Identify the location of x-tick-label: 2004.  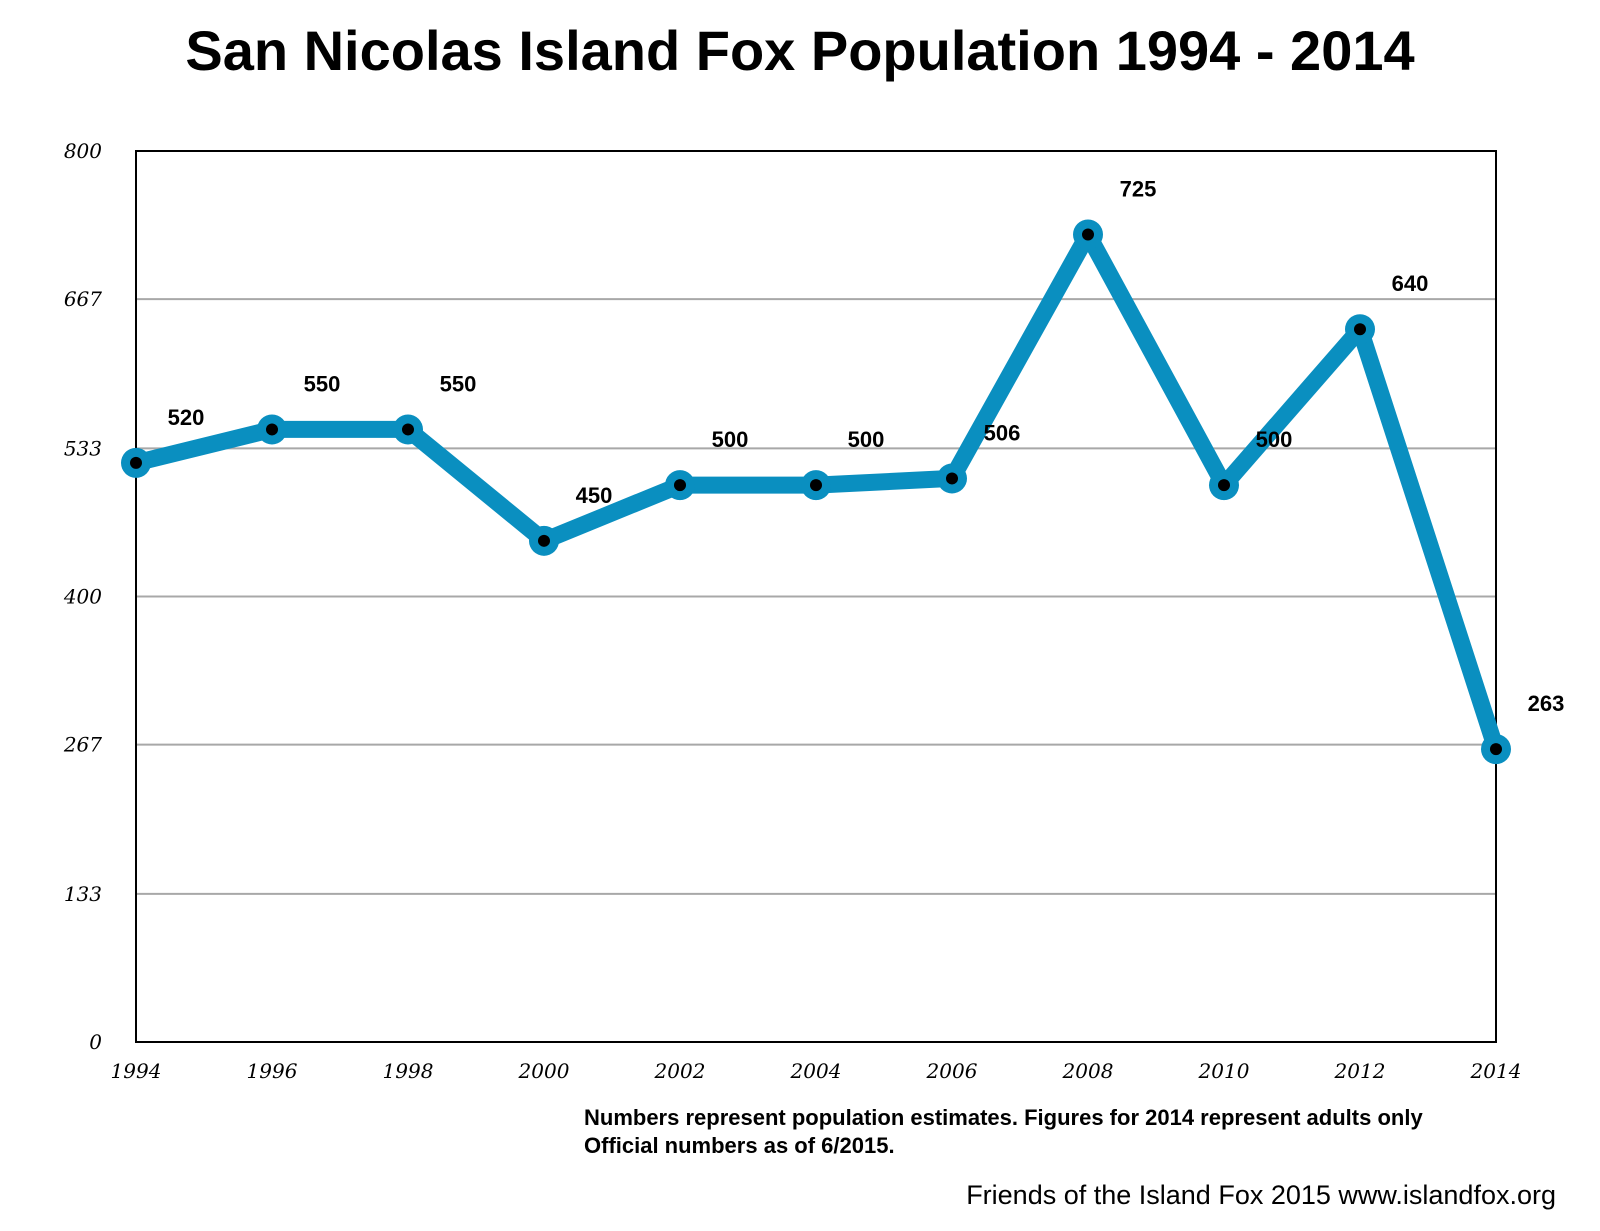
(816, 1071).